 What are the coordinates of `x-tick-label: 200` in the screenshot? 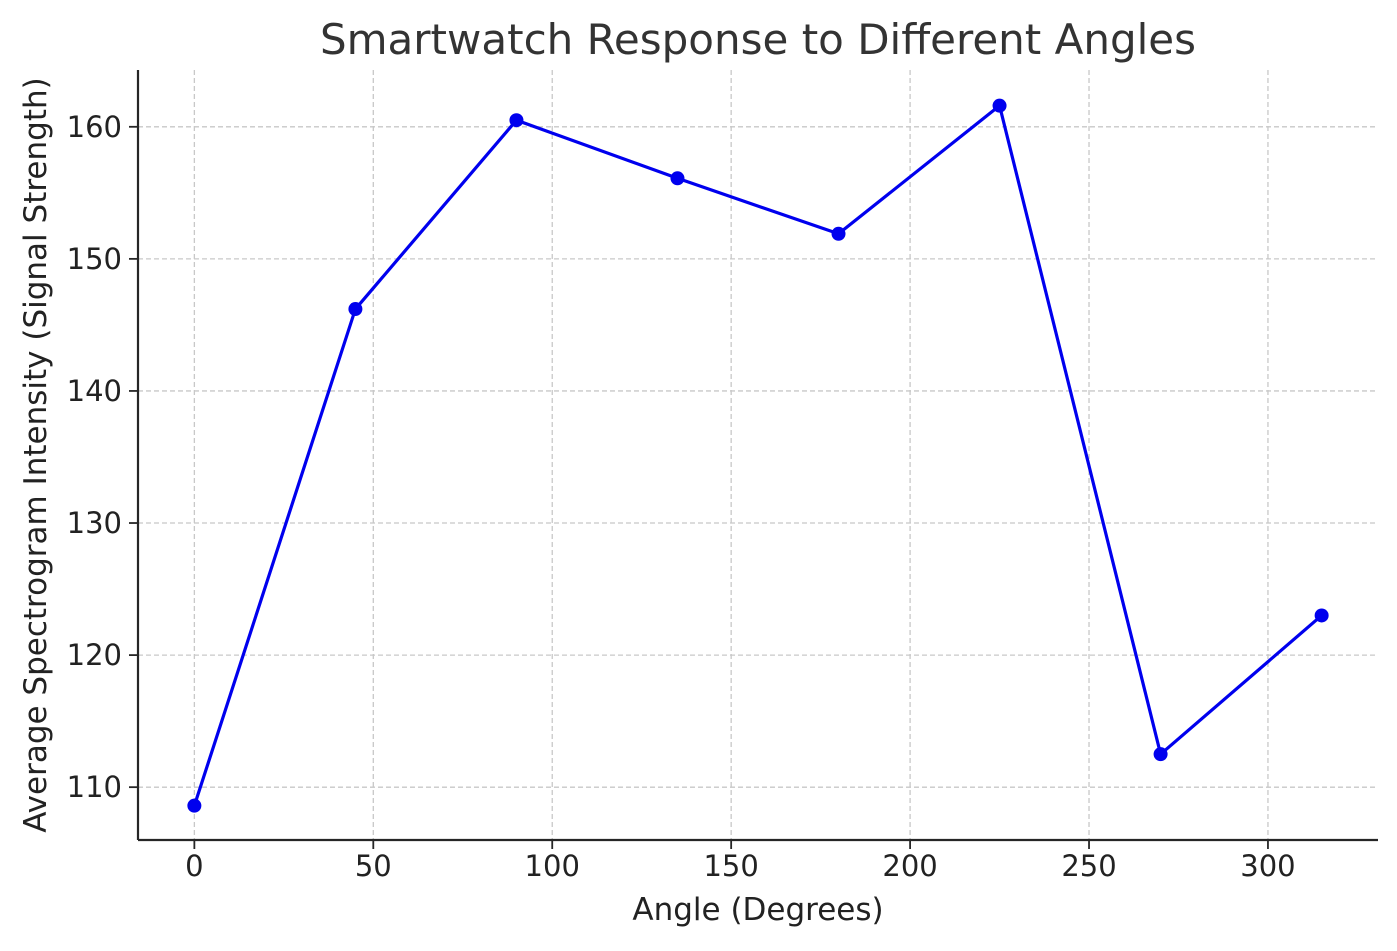 It's located at (909, 866).